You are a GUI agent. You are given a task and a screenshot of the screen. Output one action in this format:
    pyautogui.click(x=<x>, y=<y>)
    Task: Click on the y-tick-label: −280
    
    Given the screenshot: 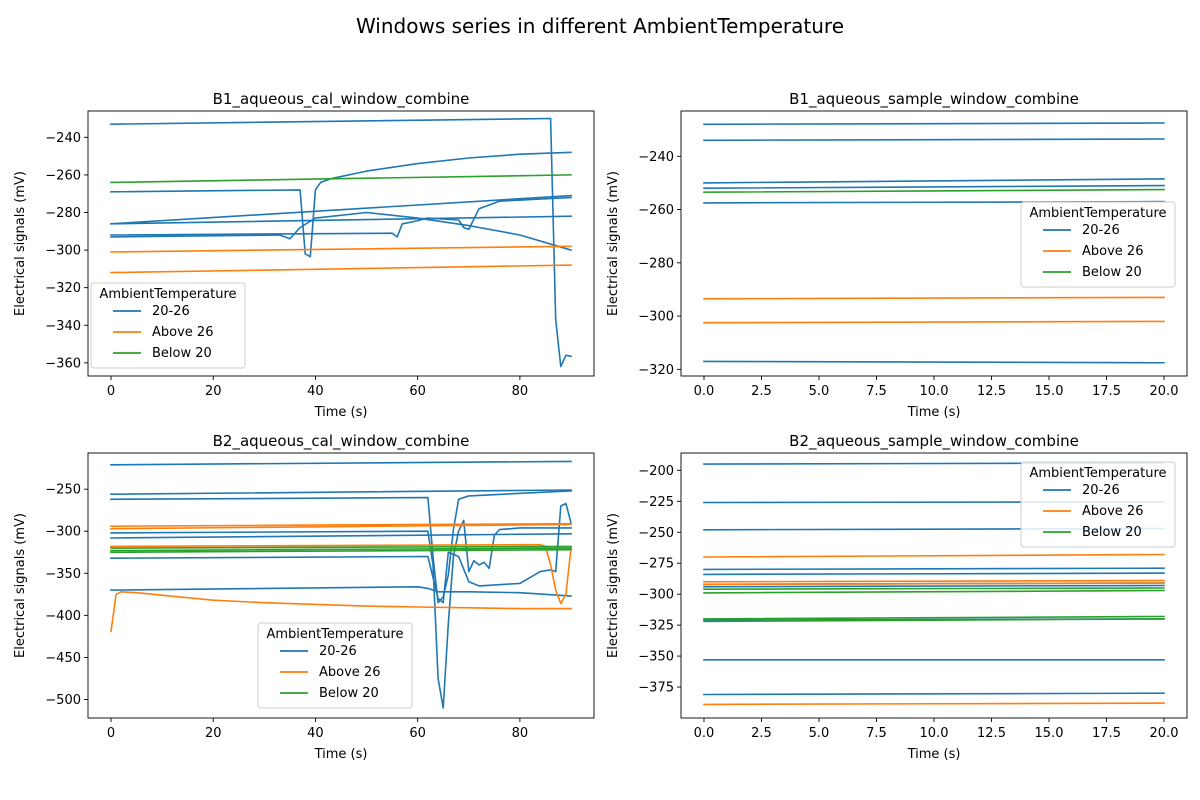 What is the action you would take?
    pyautogui.click(x=63, y=213)
    